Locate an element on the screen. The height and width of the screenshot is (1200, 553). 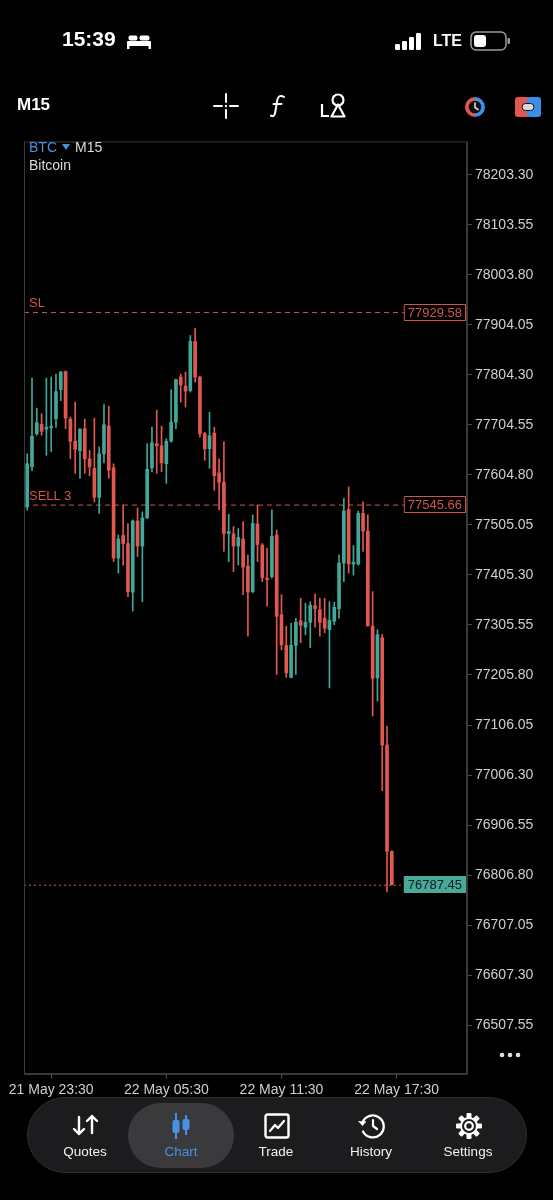
text: Chart is located at coordinates (181, 1151).